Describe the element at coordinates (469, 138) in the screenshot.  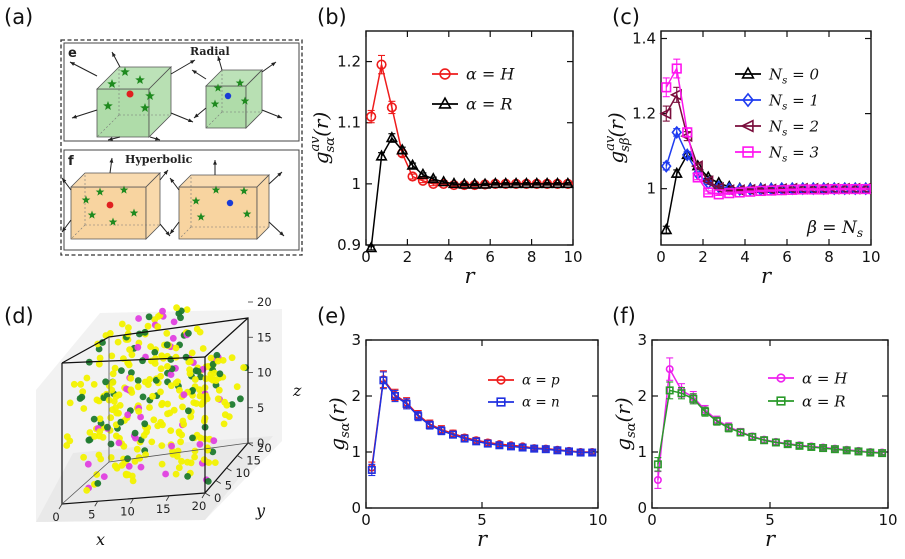
I see `plot-frame` at that location.